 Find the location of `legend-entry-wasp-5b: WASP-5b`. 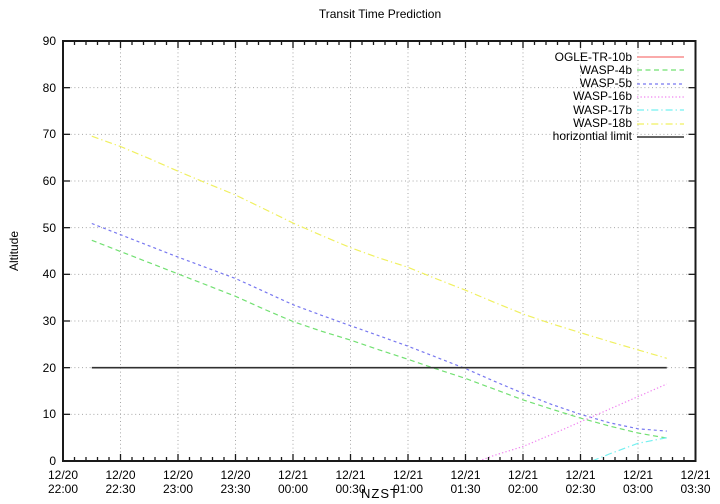

legend-entry-wasp-5b: WASP-5b is located at coordinates (557, 84).